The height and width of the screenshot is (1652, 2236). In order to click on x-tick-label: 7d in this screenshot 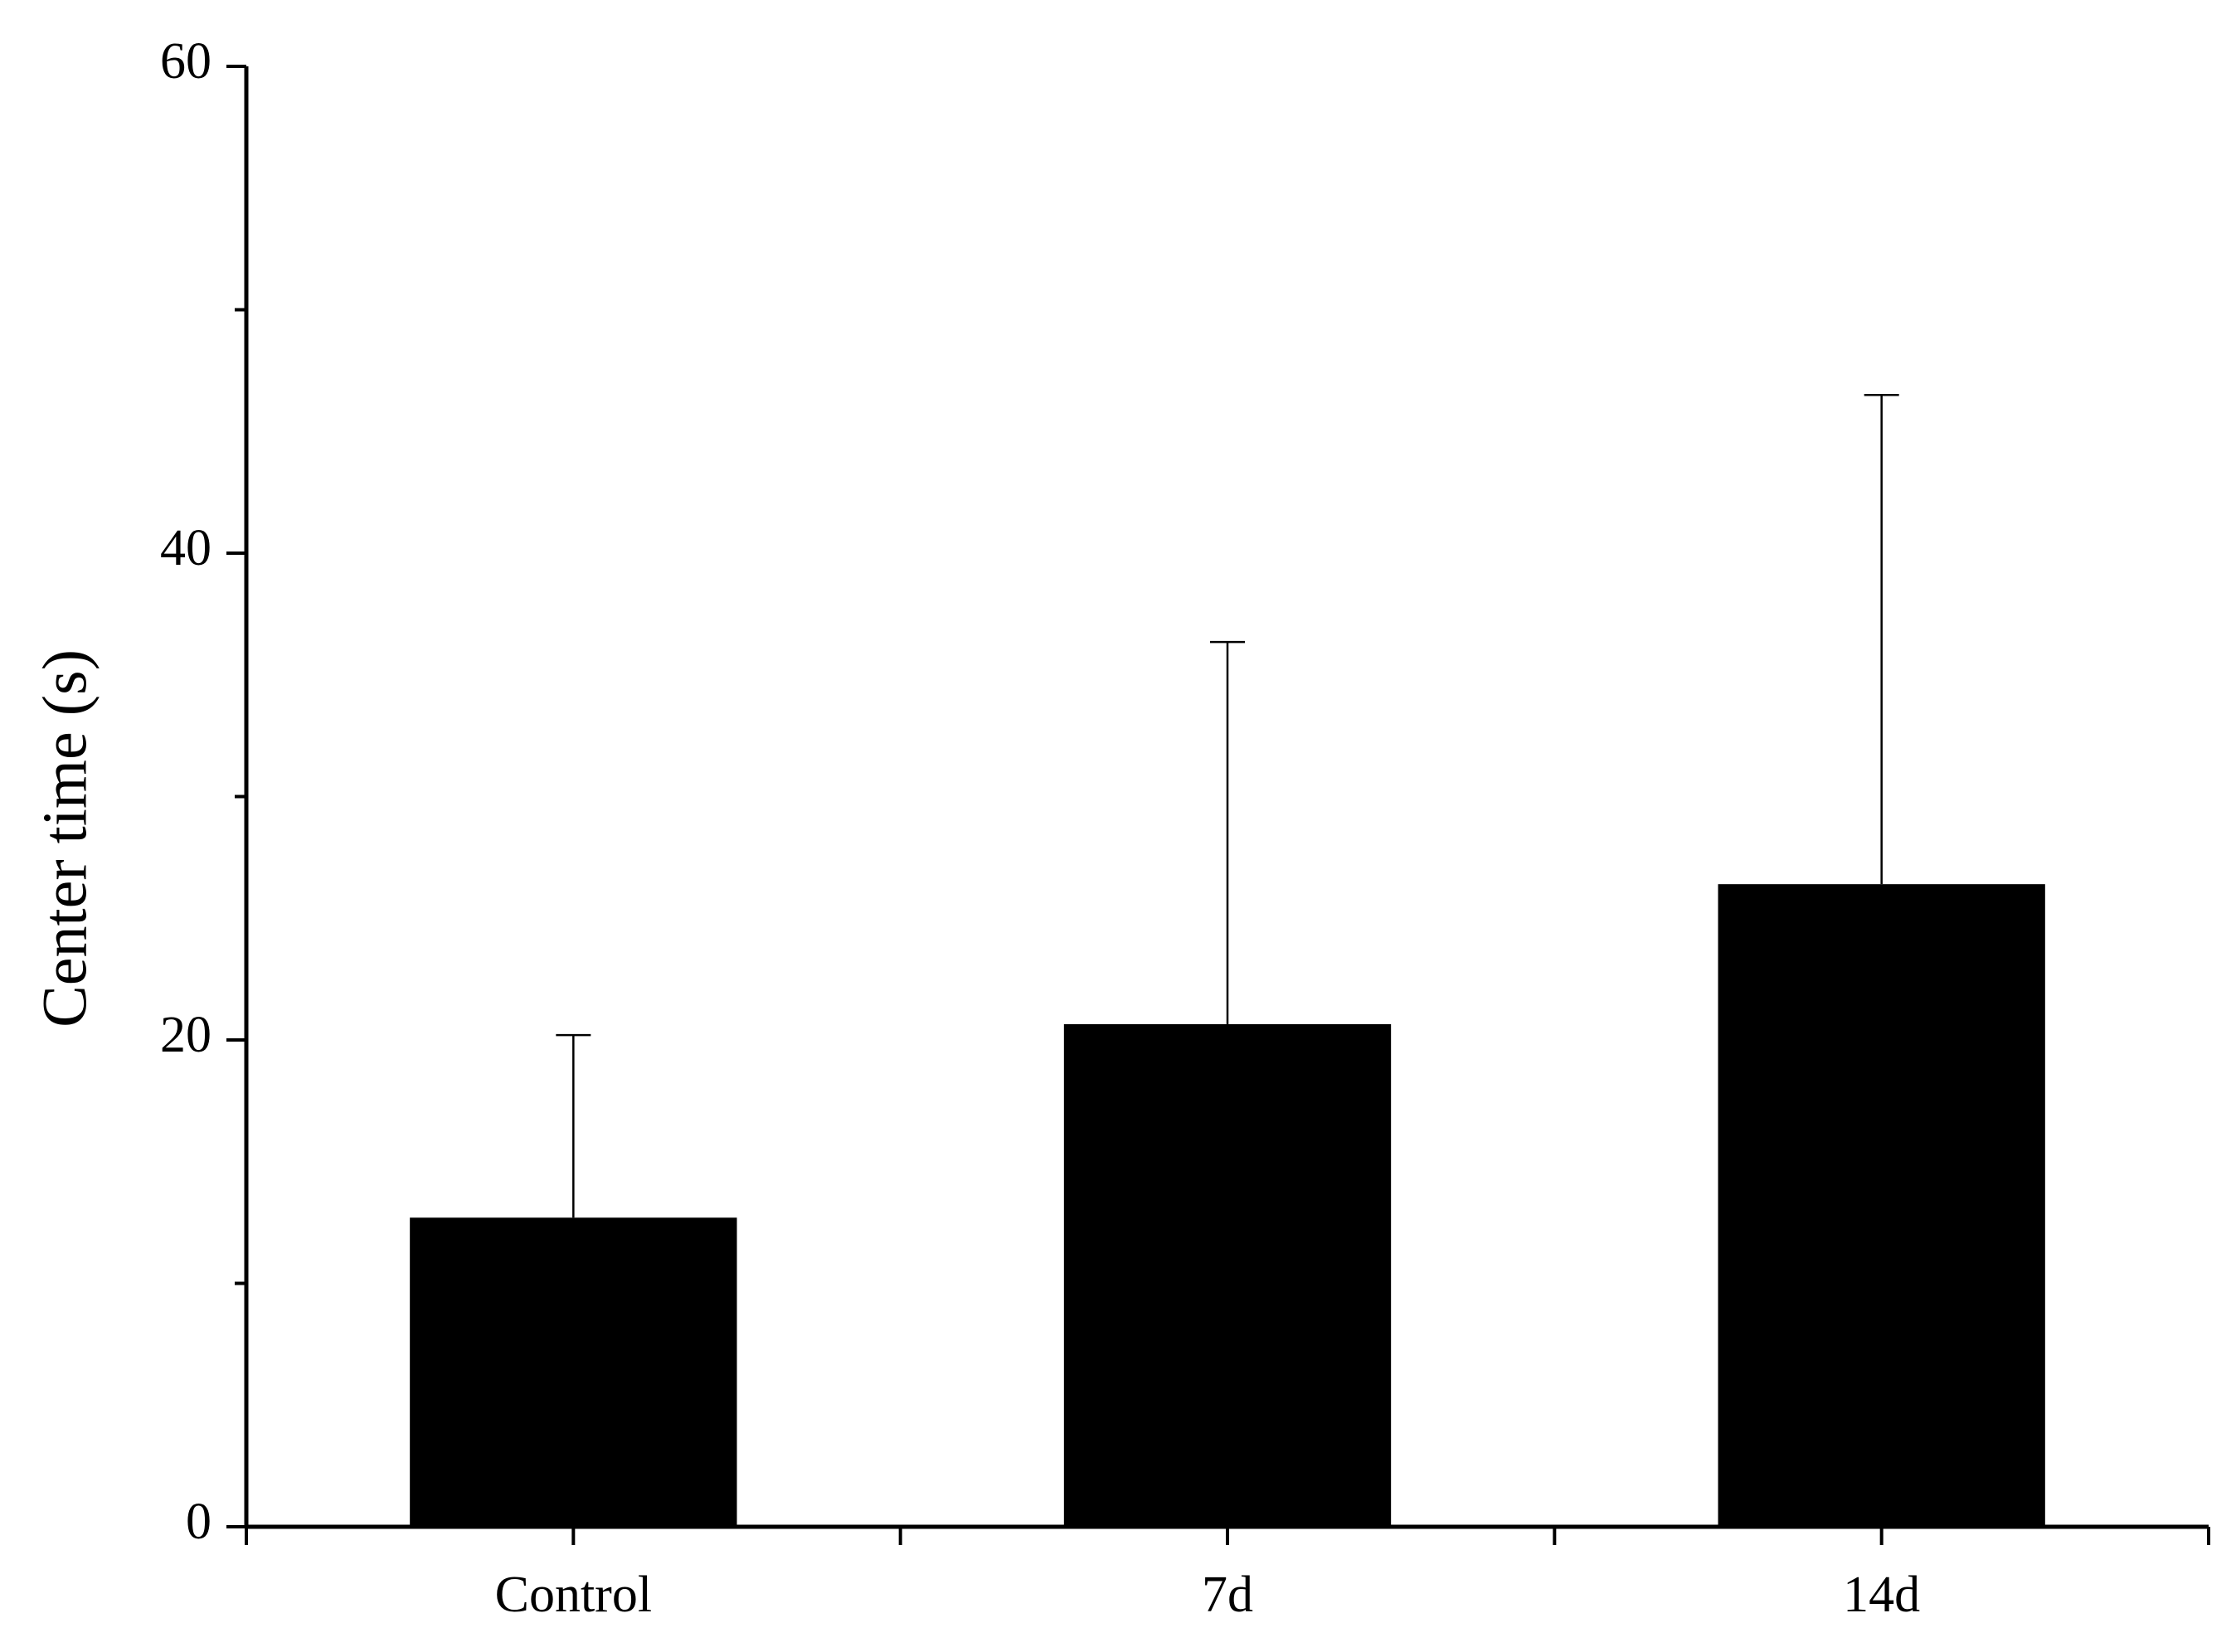, I will do `click(1227, 1595)`.